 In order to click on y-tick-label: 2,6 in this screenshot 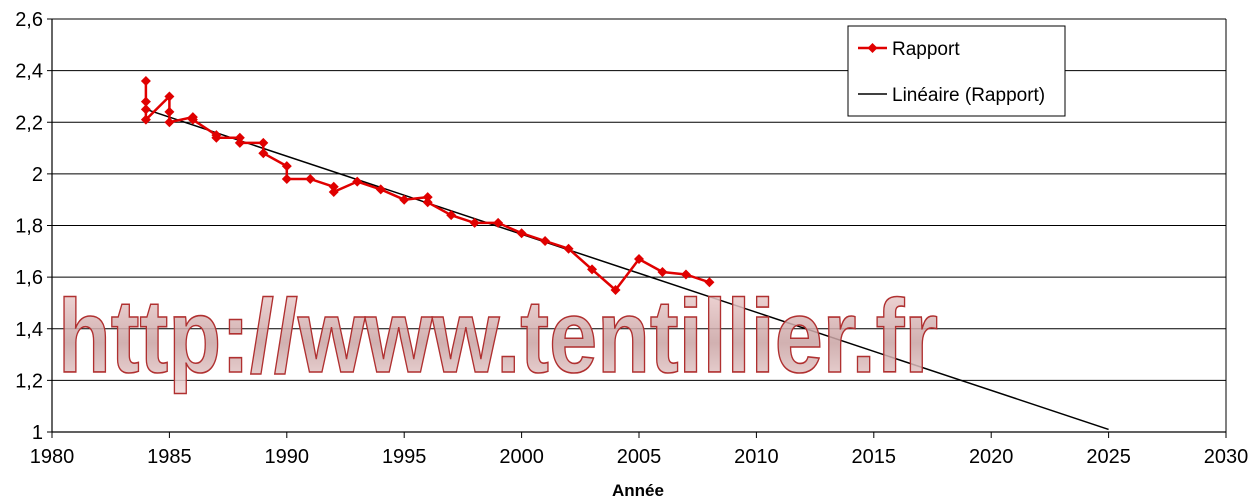, I will do `click(29, 20)`.